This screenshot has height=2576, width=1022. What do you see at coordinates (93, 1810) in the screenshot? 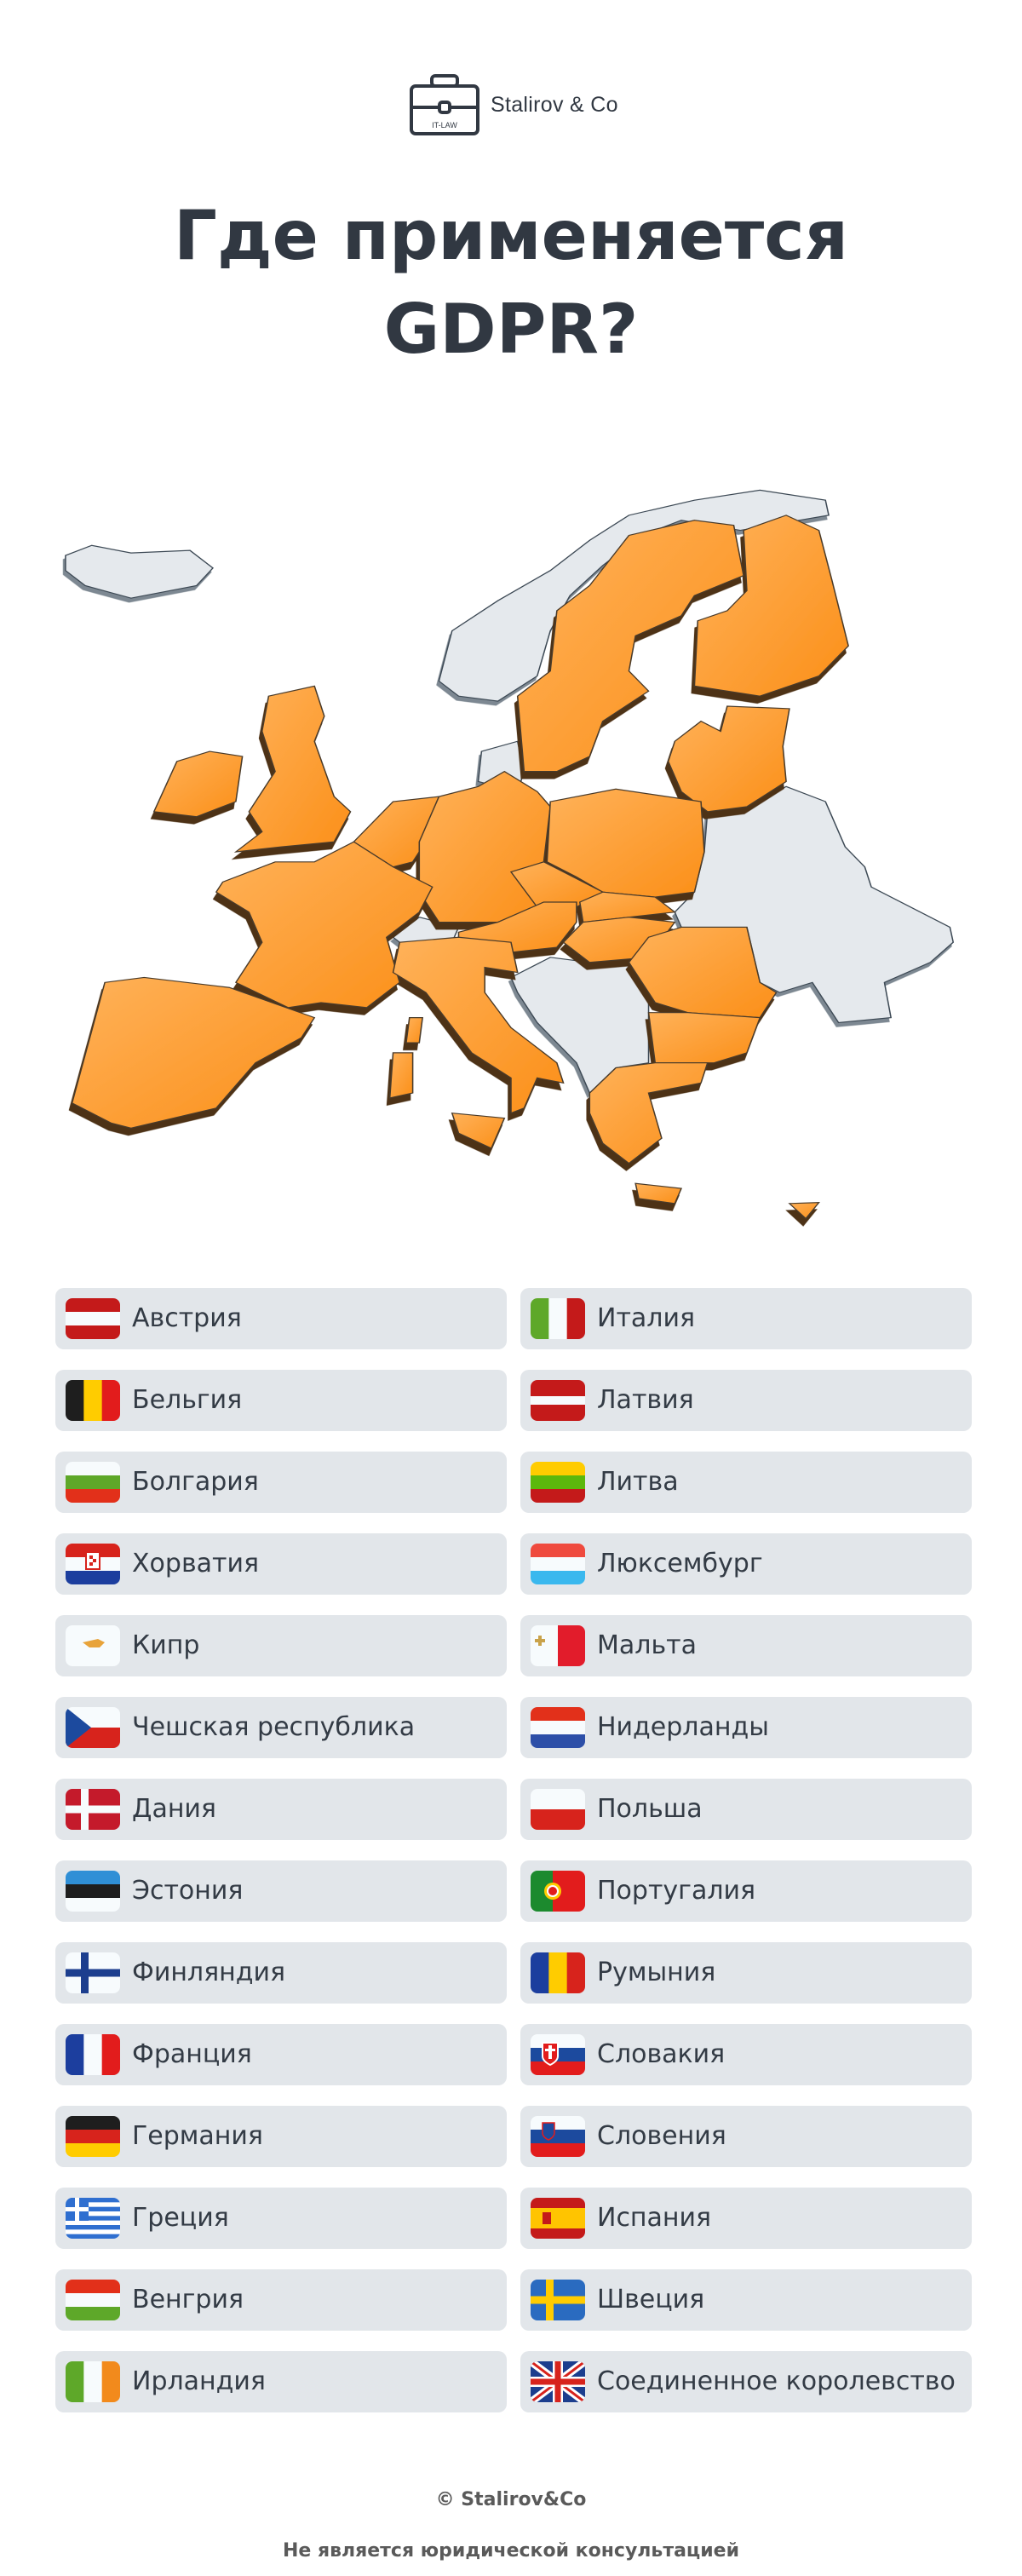
I see `flag-denmark-icon` at bounding box center [93, 1810].